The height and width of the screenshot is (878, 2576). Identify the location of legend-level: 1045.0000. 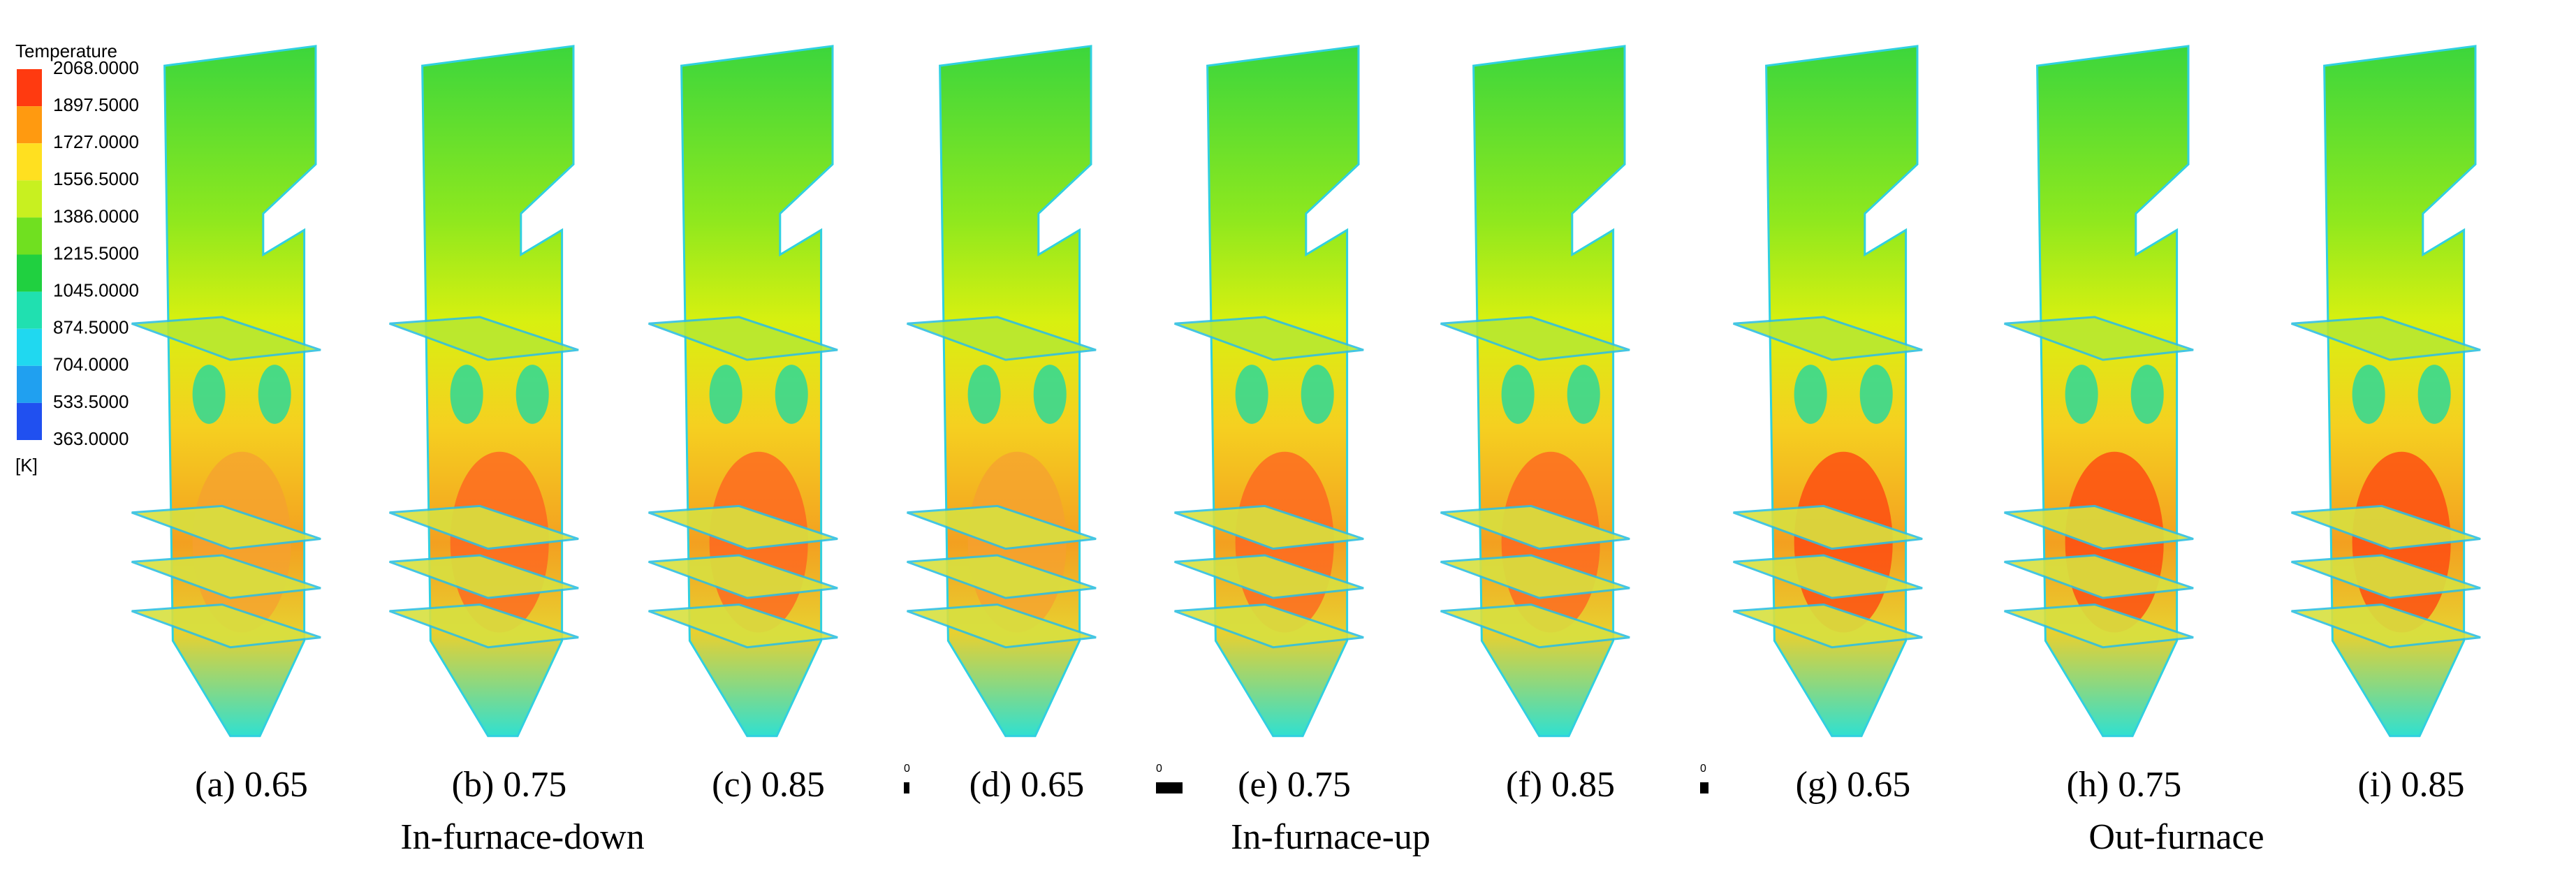
(96, 289).